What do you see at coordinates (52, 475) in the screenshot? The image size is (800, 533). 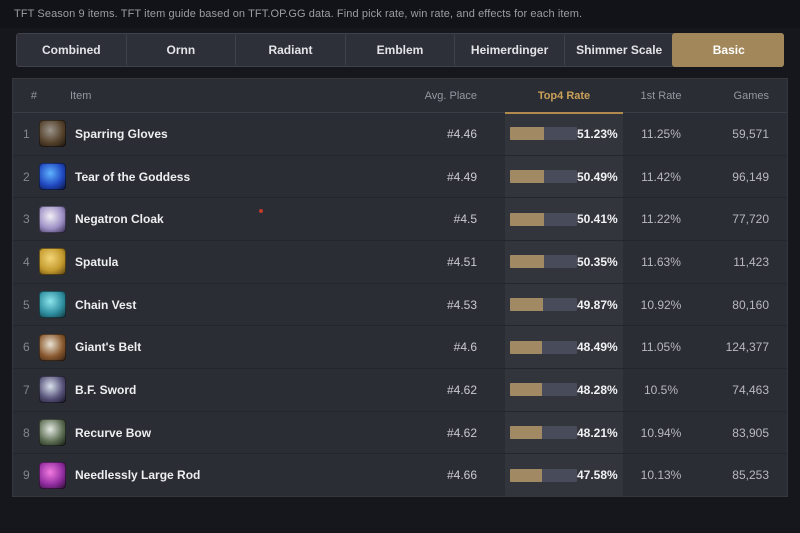 I see `needlessly-large-rod-icon` at bounding box center [52, 475].